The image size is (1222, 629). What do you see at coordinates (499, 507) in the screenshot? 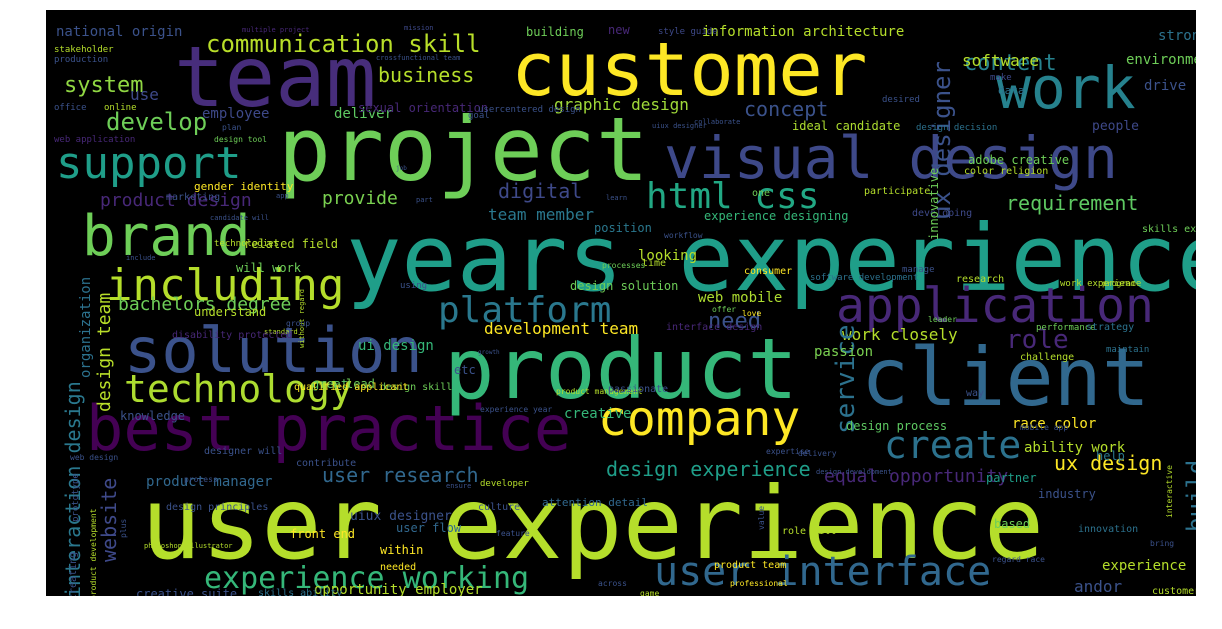
I see `cloud-word-culture: culture` at bounding box center [499, 507].